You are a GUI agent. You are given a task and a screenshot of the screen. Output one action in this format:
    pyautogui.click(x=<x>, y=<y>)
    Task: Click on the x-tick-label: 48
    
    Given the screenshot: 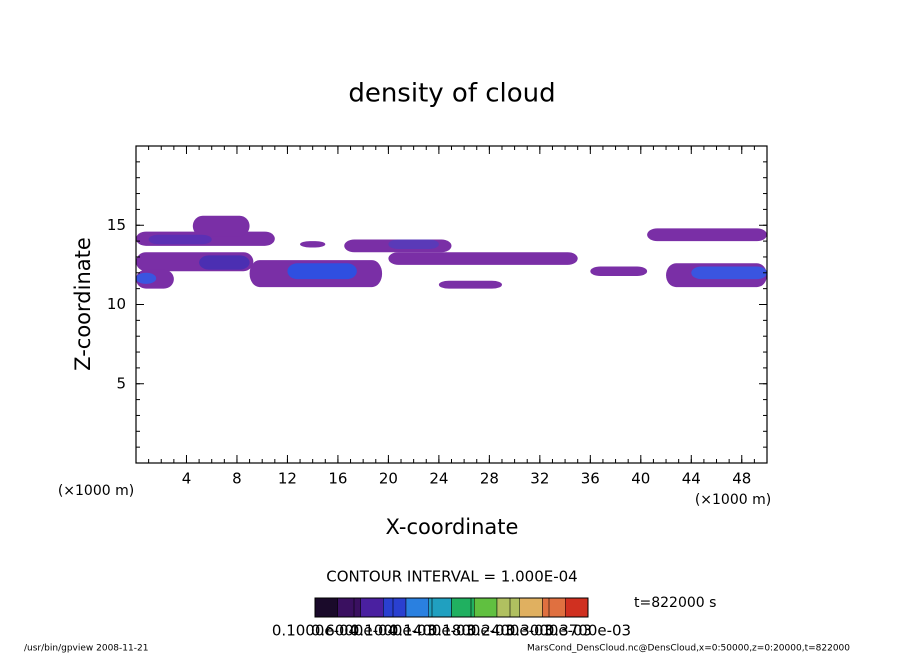 What is the action you would take?
    pyautogui.click(x=741, y=479)
    